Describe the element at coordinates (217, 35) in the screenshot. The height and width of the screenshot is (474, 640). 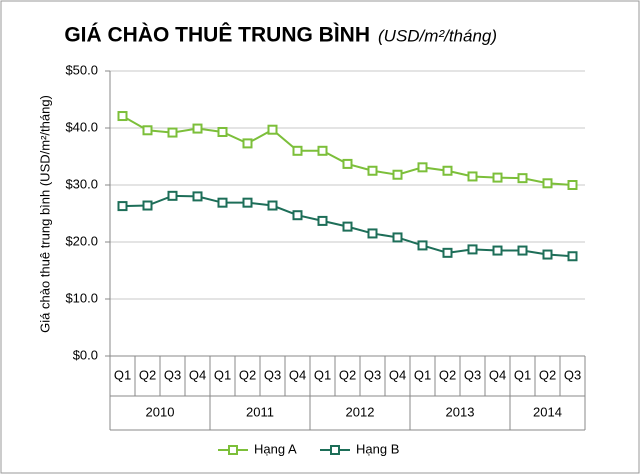
I see `chart-title: GIÁ CHÀO THUÊ TRUNG BÌNH` at that location.